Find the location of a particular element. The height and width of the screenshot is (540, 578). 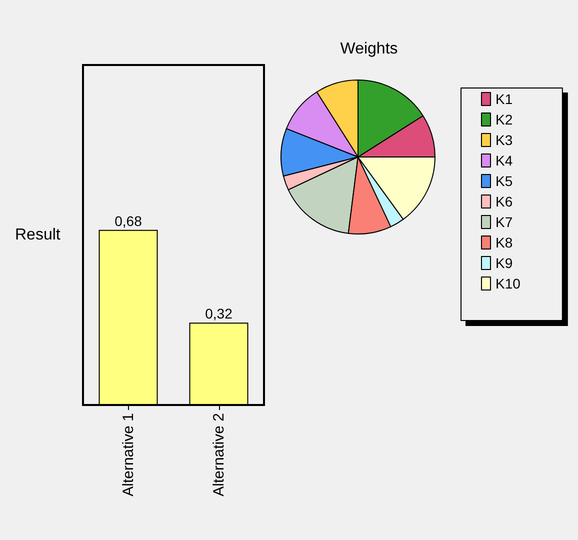

data-label: 0,32 is located at coordinates (219, 314).